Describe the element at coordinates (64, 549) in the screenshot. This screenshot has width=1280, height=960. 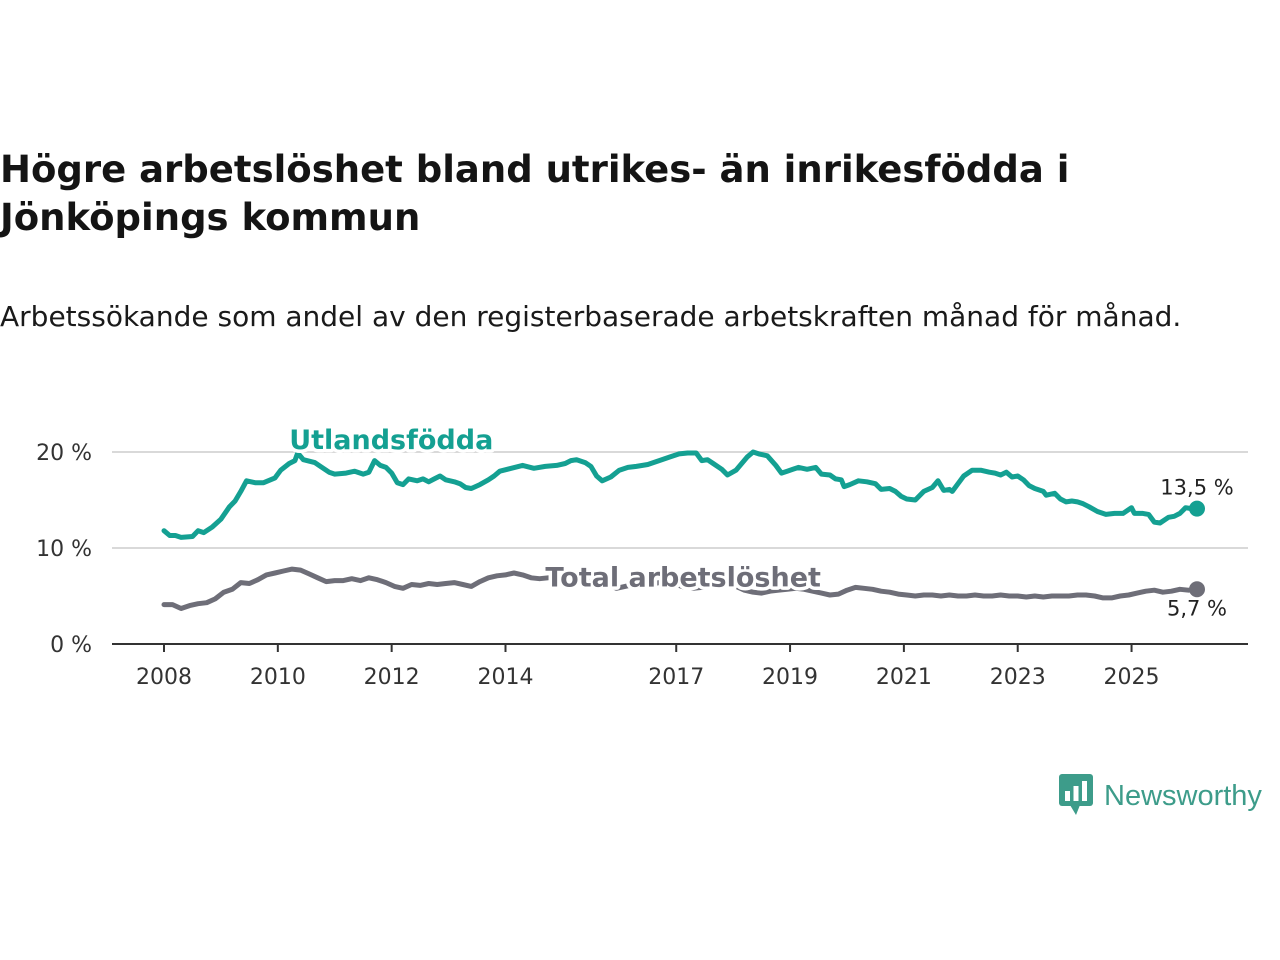
I see `y-tick-label: 10 %` at that location.